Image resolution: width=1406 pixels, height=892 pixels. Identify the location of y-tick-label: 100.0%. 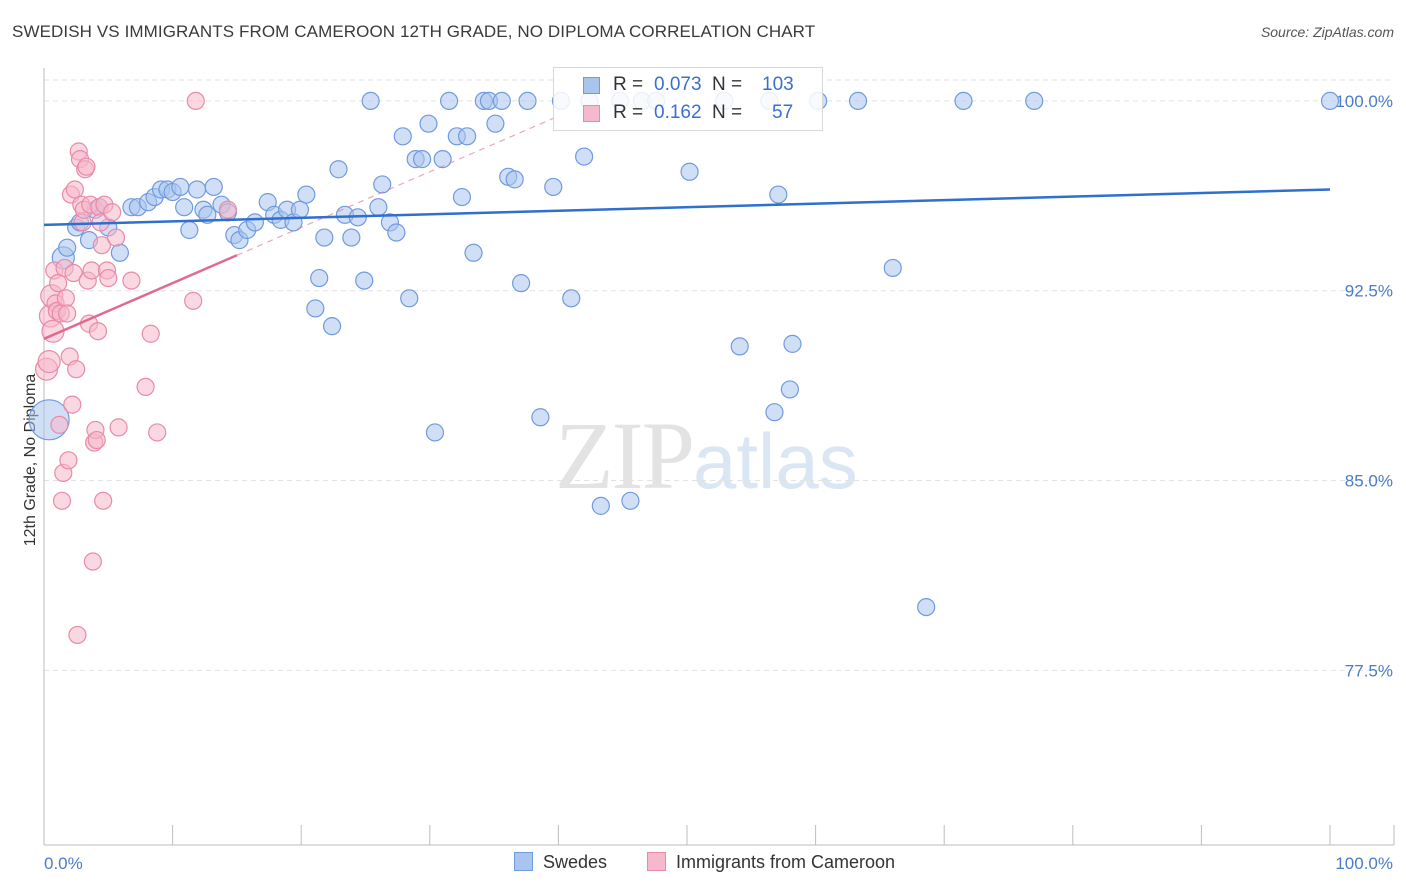
(1364, 101).